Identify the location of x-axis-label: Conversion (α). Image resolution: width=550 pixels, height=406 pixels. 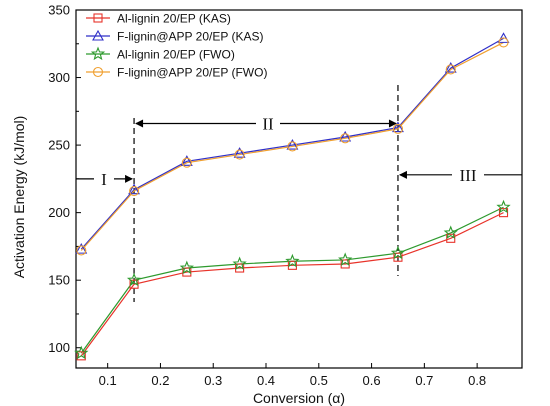
(299, 398).